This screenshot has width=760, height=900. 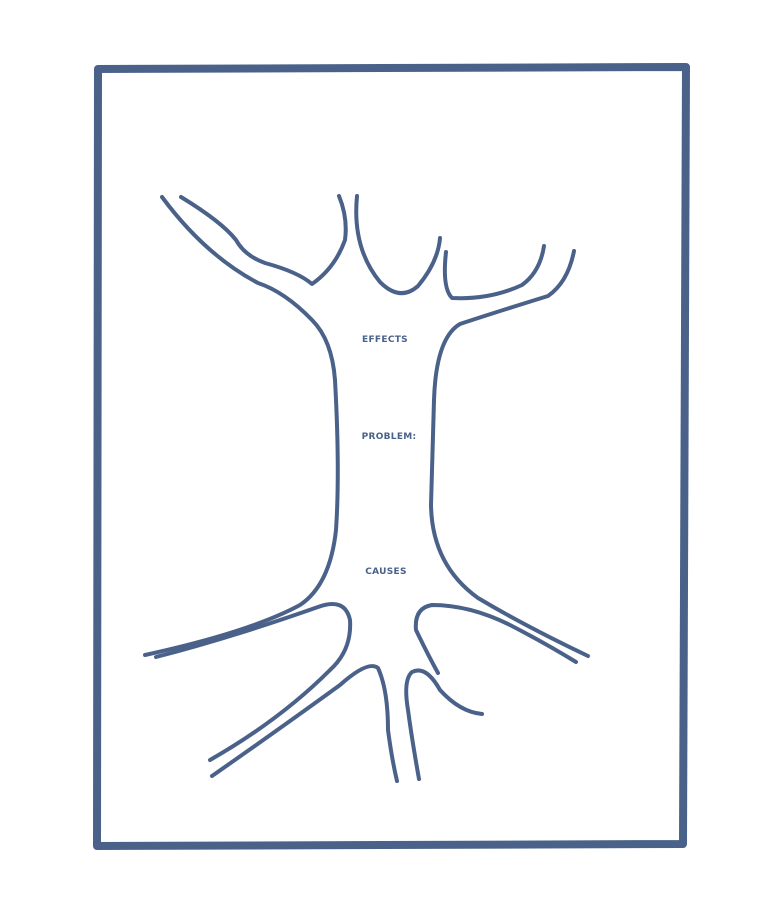 I want to click on effects-label: EFFECTS, so click(x=385, y=340).